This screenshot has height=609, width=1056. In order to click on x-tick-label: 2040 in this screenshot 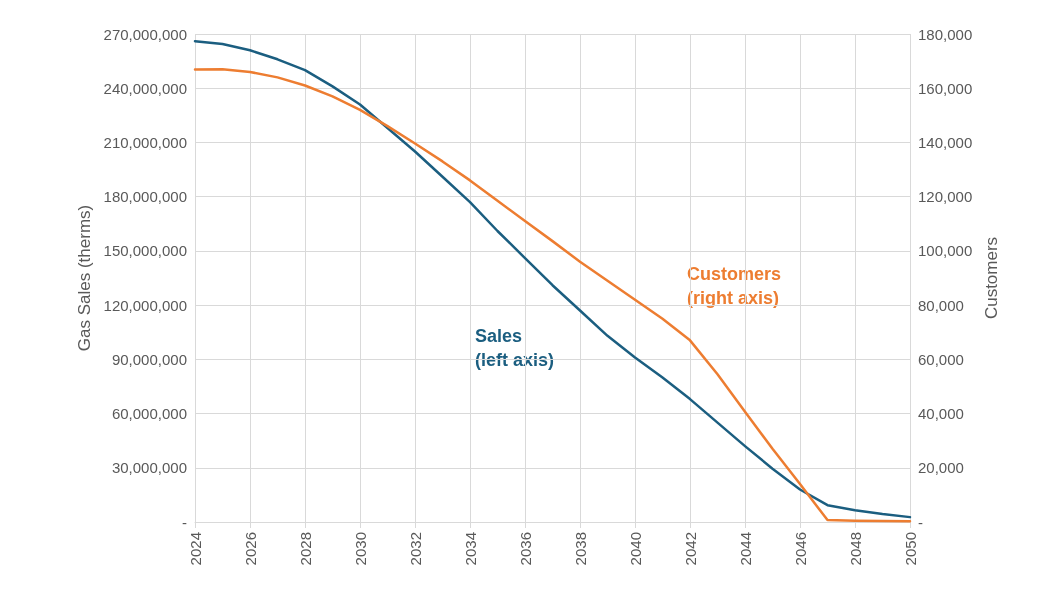, I will do `click(635, 549)`.